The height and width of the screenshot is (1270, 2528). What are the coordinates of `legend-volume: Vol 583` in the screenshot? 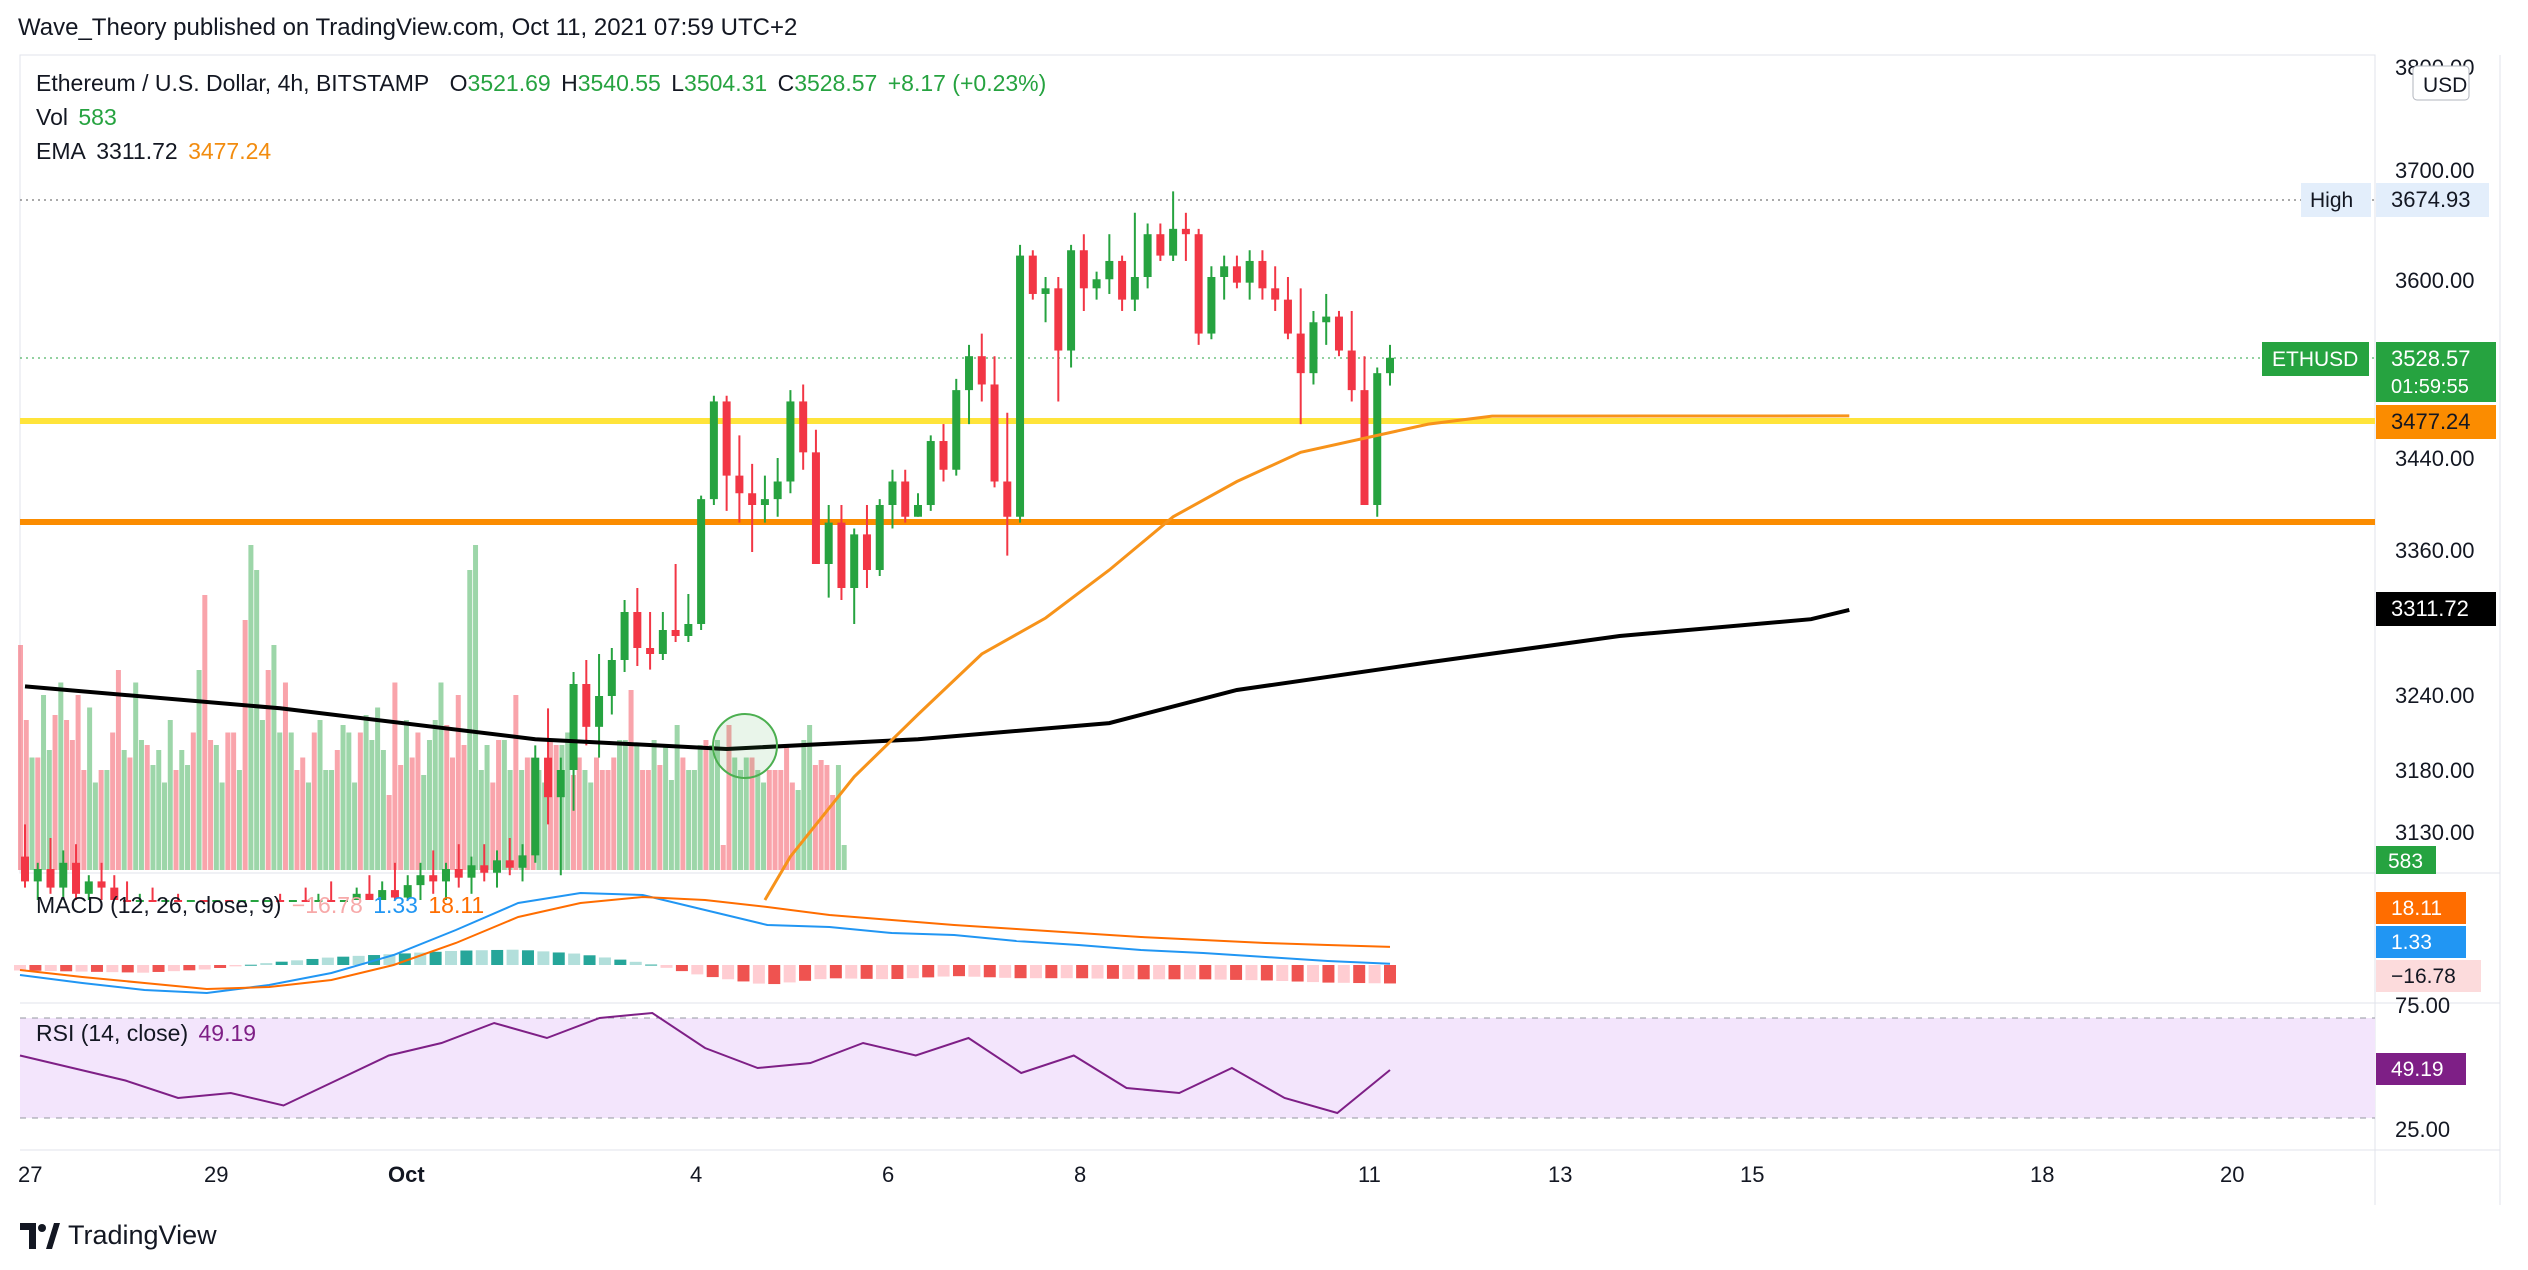 It's located at (78, 117).